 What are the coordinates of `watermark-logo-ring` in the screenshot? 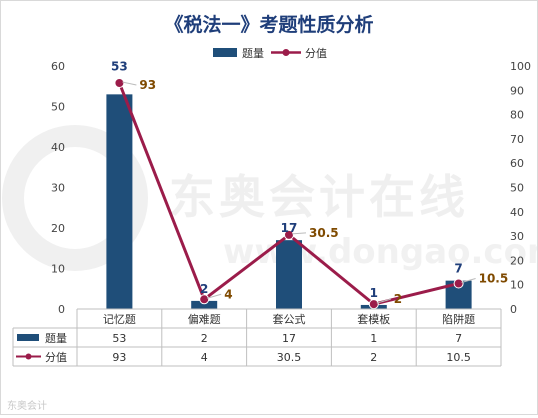 It's located at (75, 198).